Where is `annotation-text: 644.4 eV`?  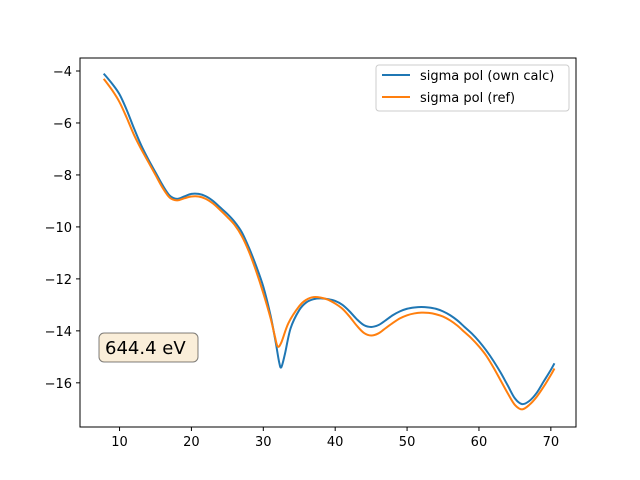 annotation-text: 644.4 eV is located at coordinates (145, 348).